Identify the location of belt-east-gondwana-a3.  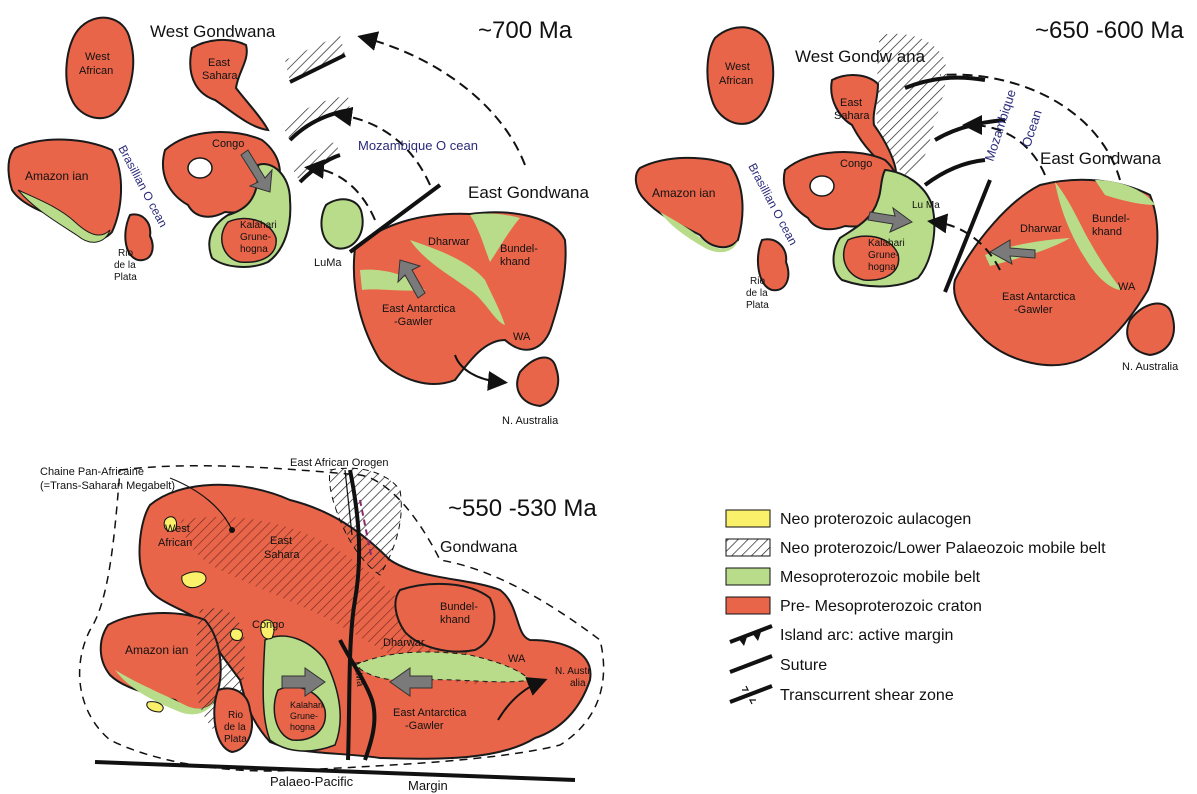
(495, 237).